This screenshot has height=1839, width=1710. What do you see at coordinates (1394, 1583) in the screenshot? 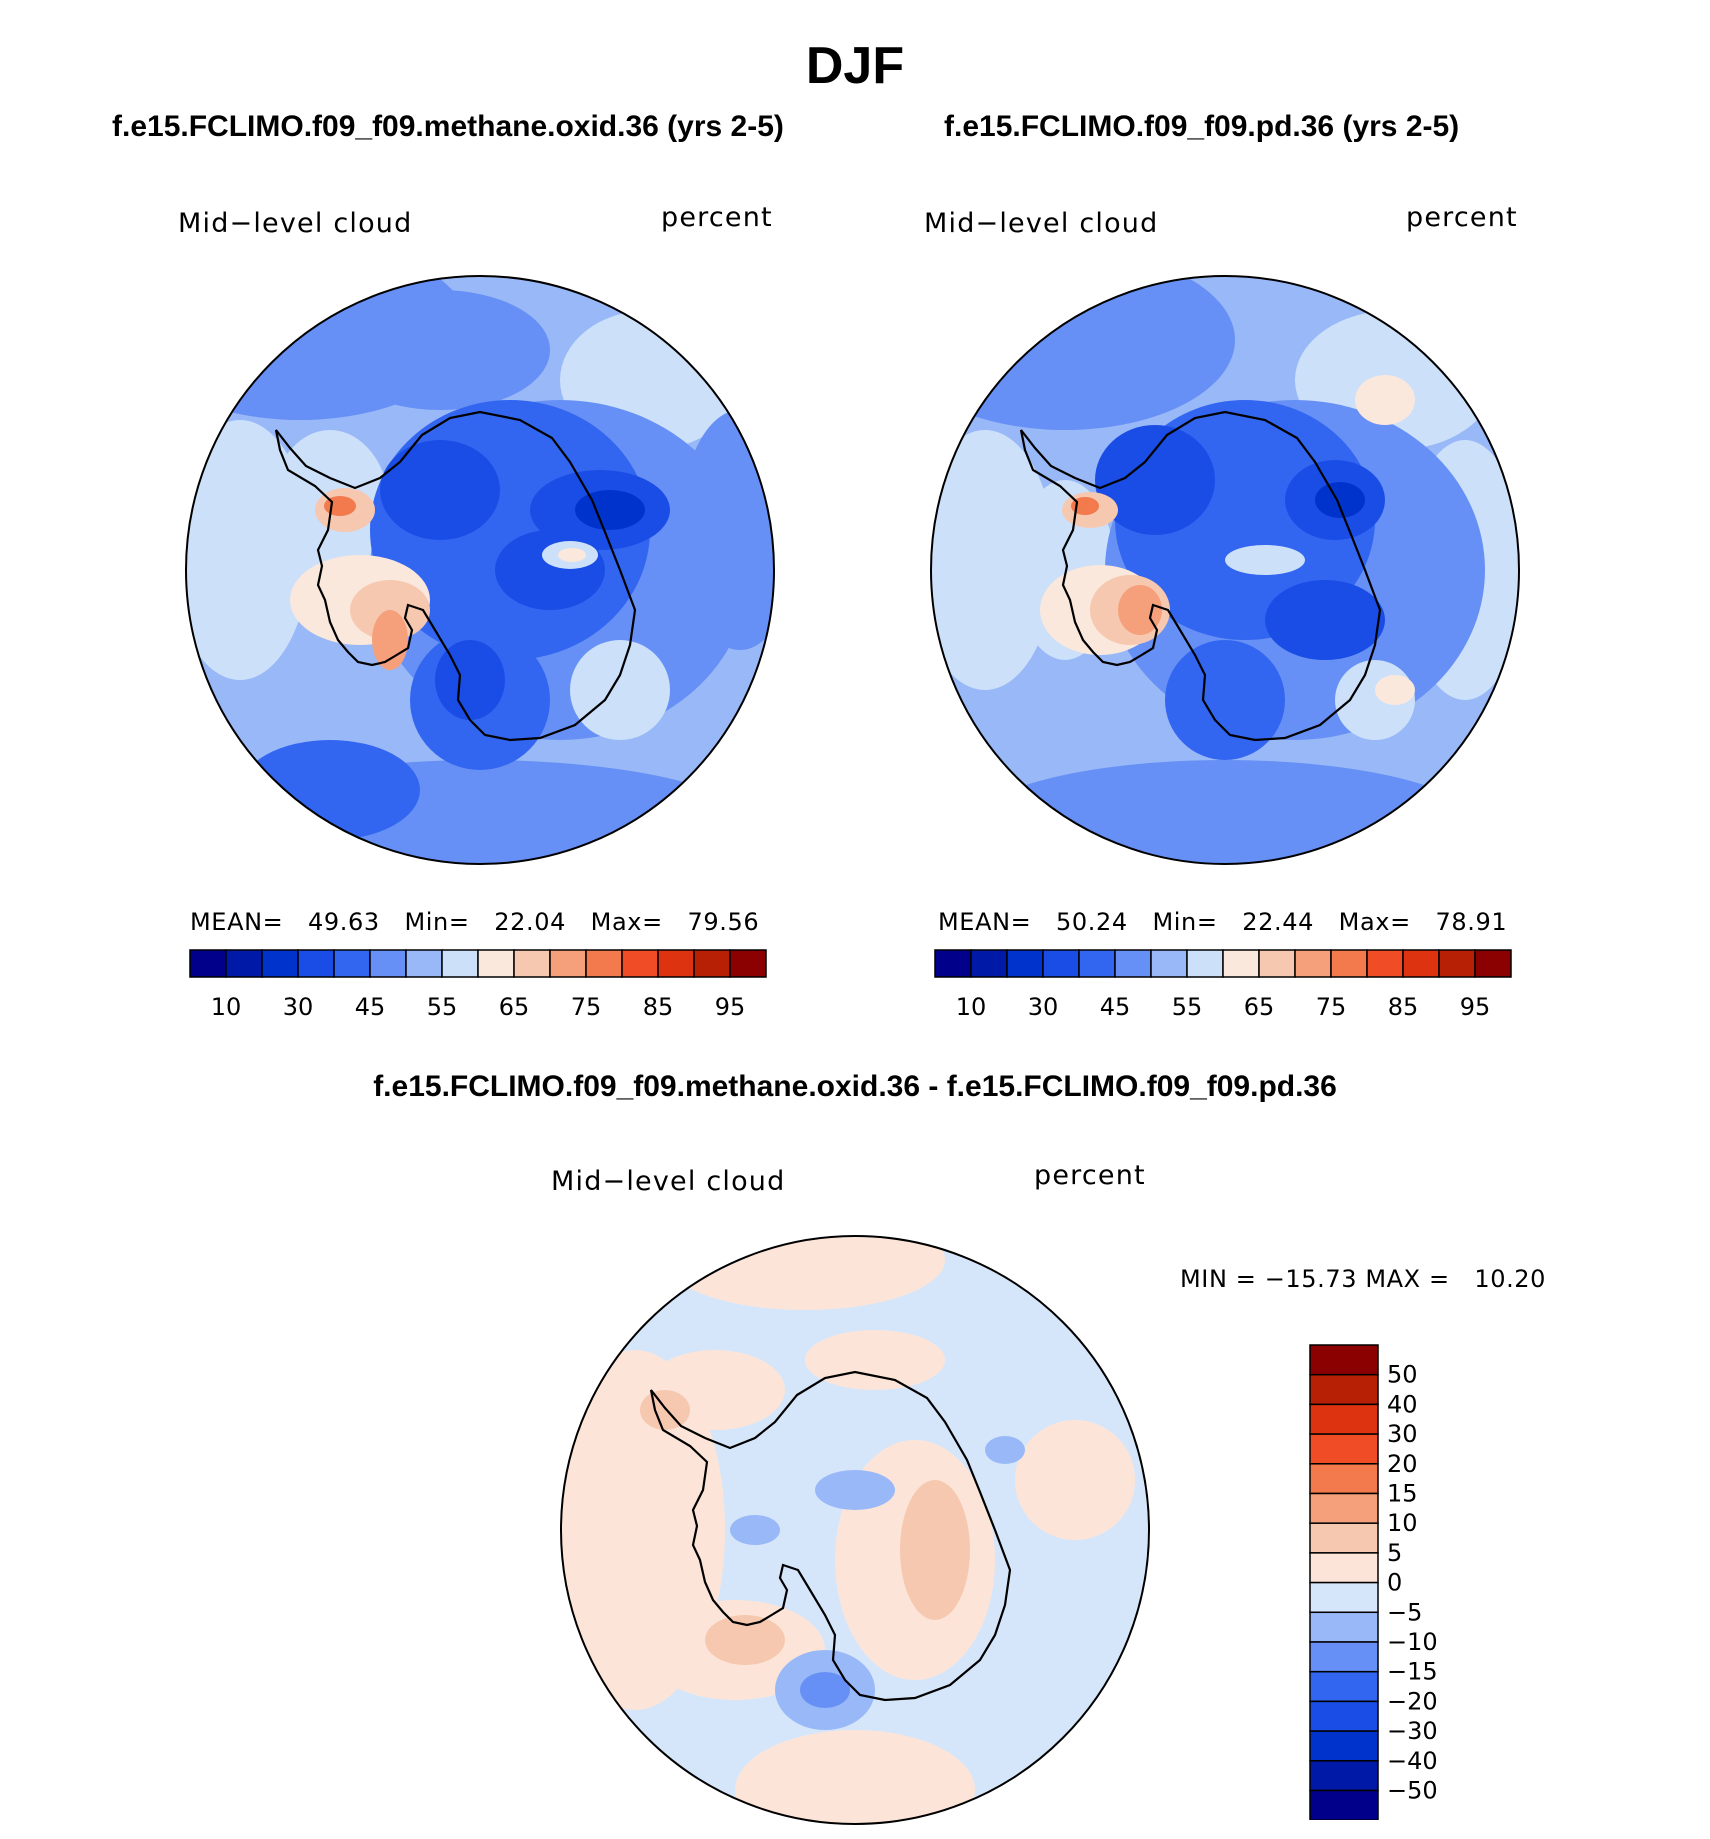
I see `colorbar-tick-label: 0` at bounding box center [1394, 1583].